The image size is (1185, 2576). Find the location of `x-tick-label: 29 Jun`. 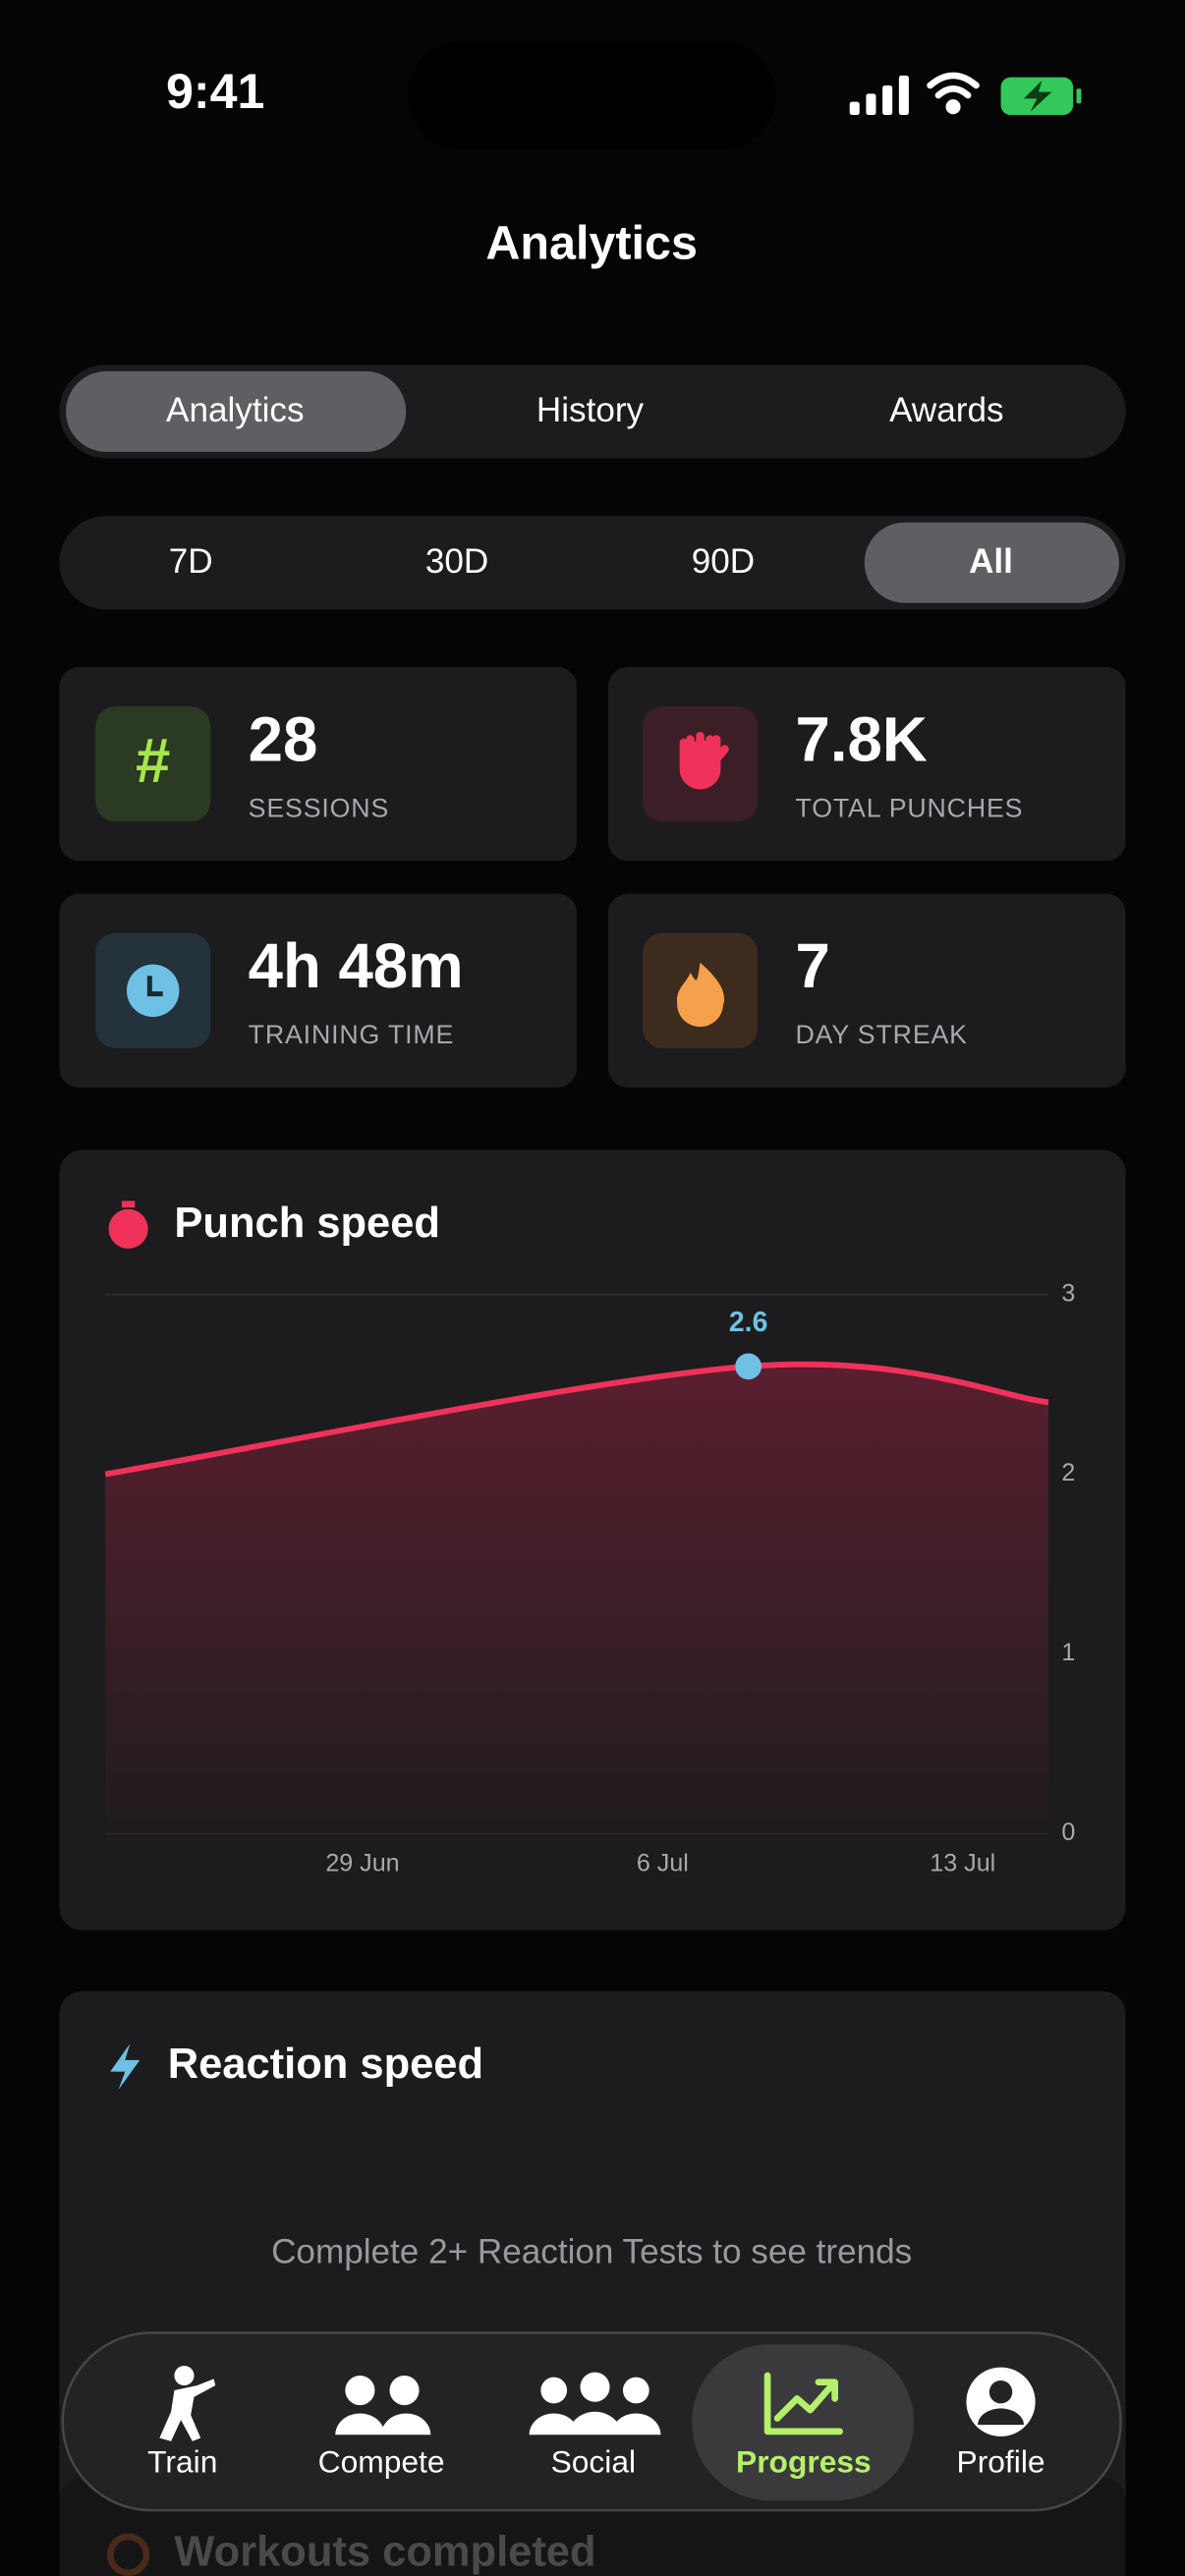

x-tick-label: 29 Jun is located at coordinates (362, 1863).